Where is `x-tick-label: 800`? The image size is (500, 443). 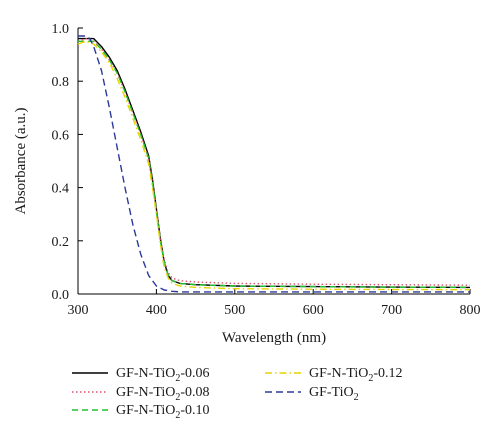
x-tick-label: 800 is located at coordinates (470, 310).